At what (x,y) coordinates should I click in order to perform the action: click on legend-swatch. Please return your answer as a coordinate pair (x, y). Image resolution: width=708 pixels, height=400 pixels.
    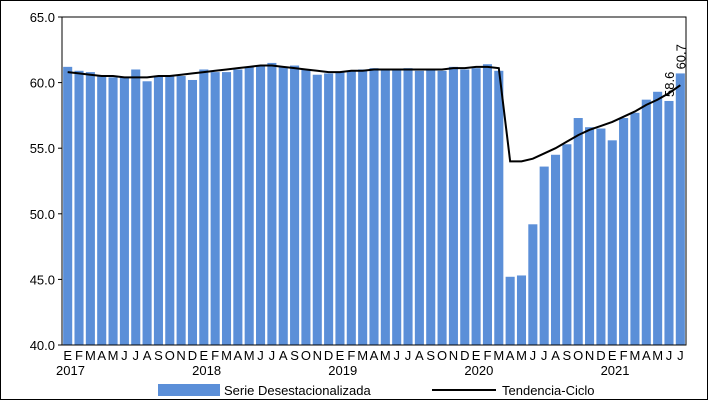
    Looking at the image, I should click on (189, 390).